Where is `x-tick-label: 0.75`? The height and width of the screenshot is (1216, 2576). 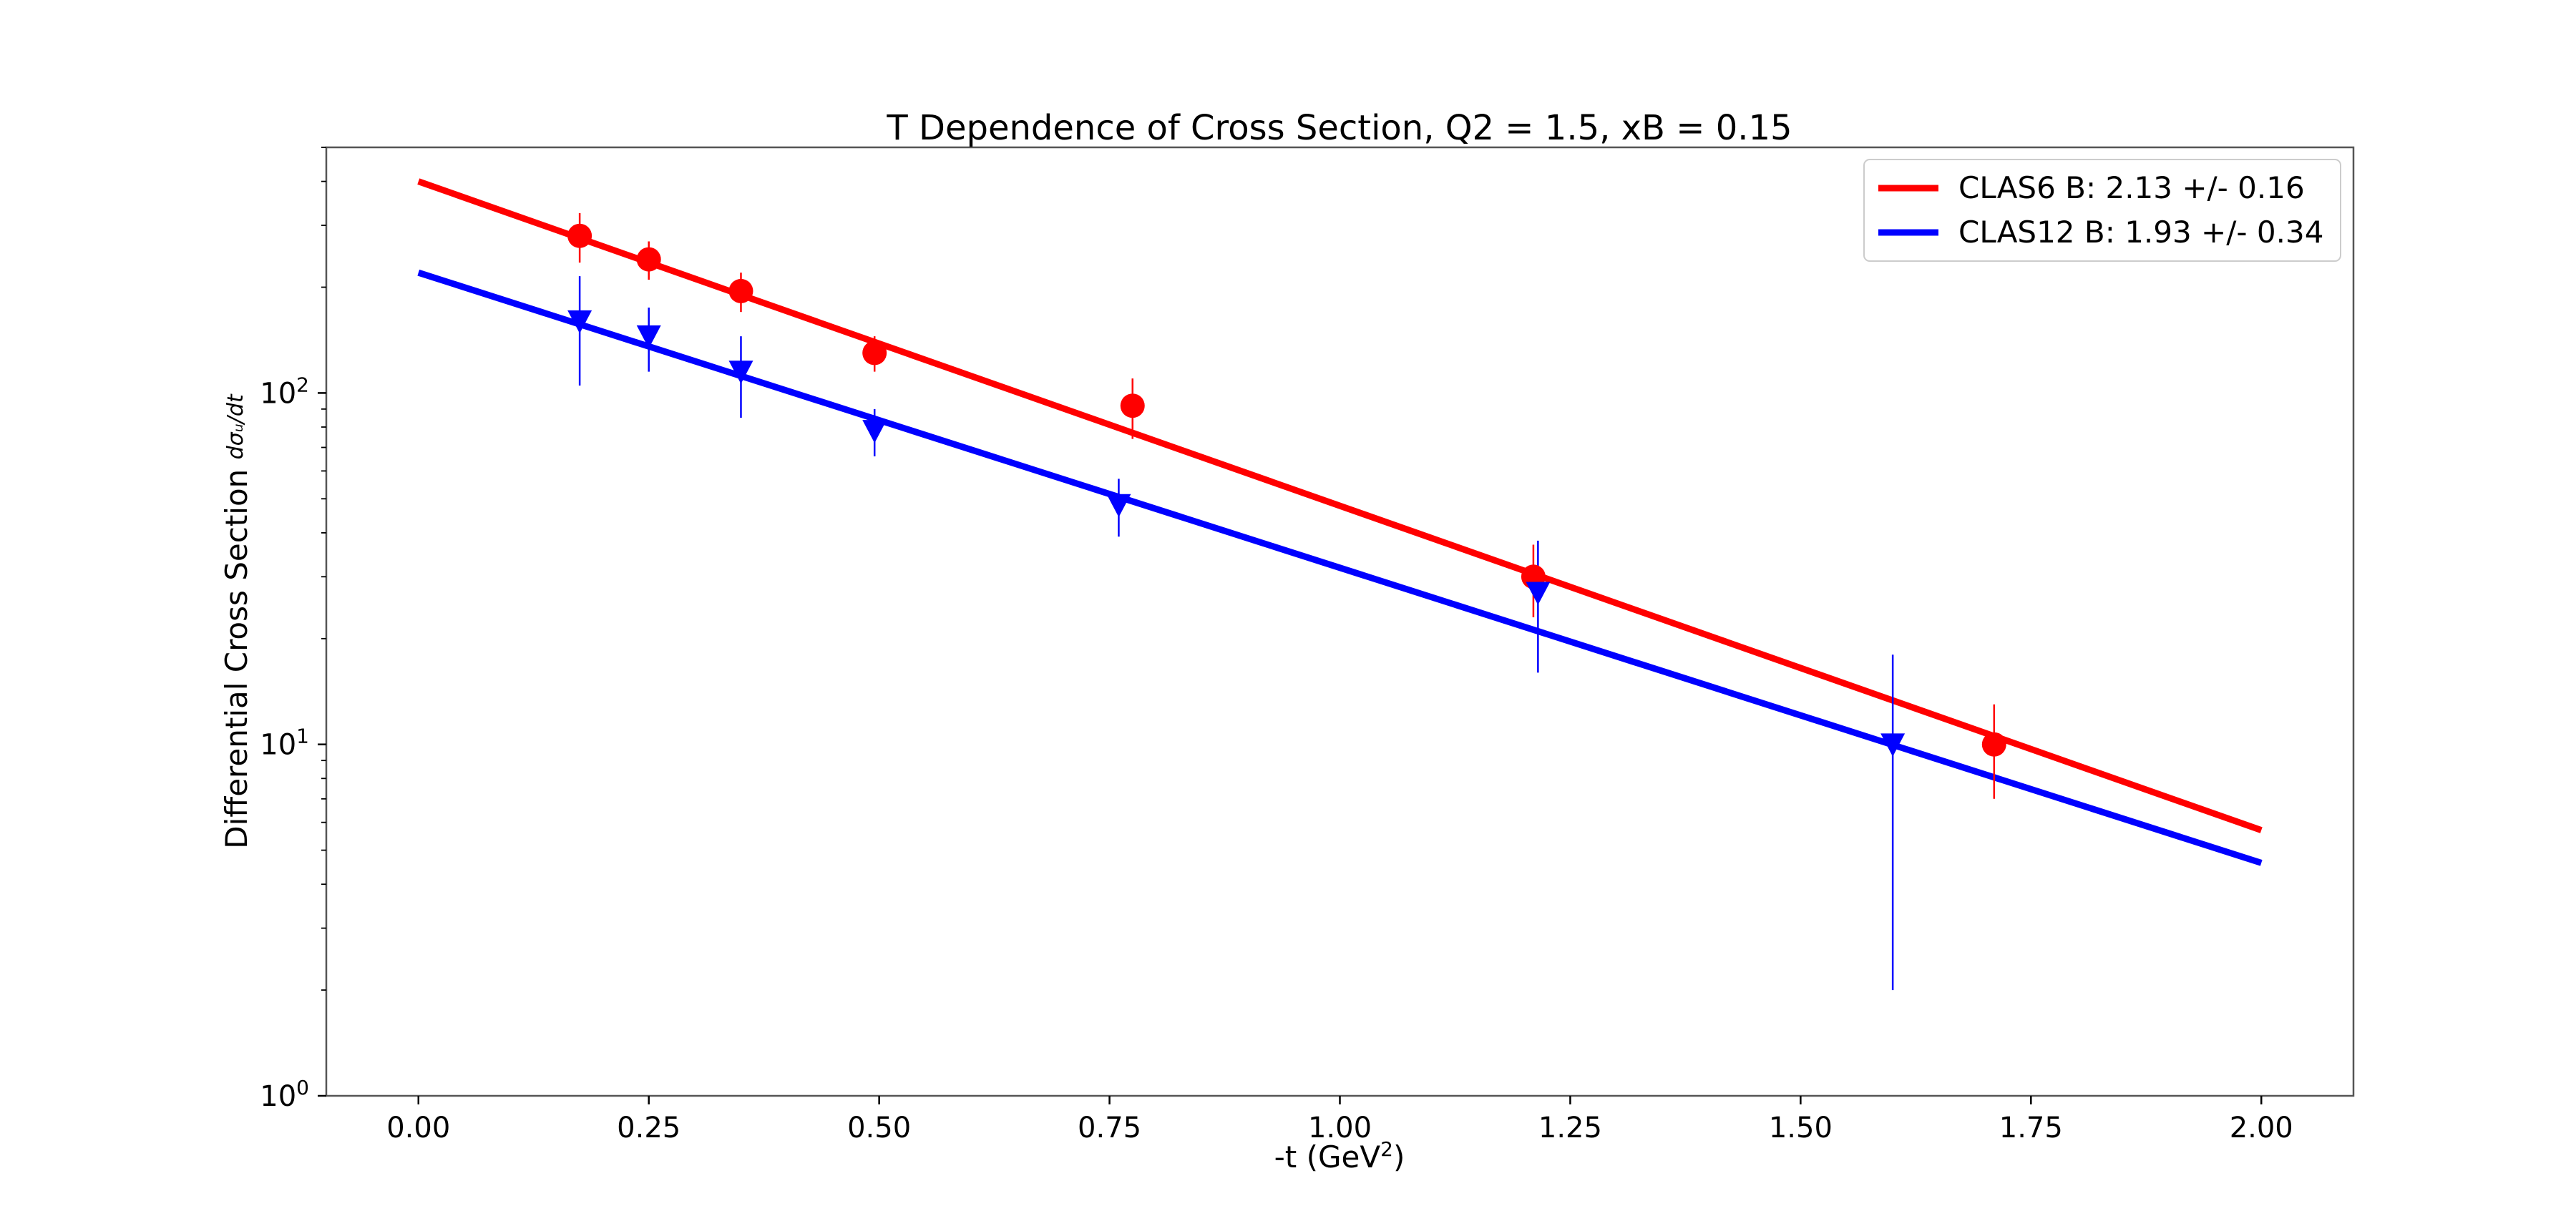 x-tick-label: 0.75 is located at coordinates (1109, 1128).